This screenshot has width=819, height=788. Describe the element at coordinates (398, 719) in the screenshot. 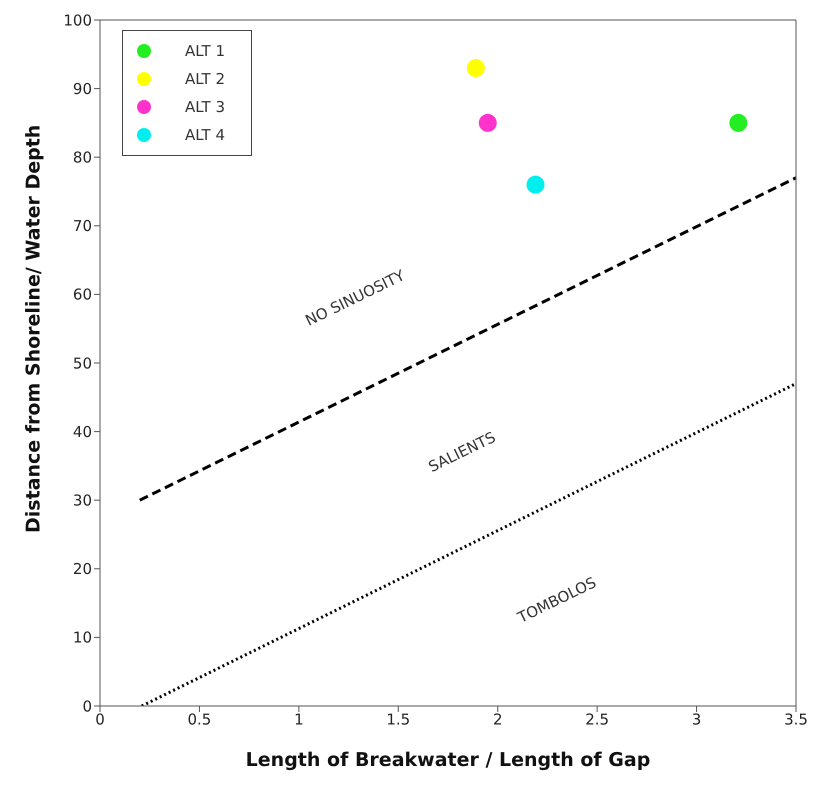

I see `x-tick-label: 1.5` at that location.